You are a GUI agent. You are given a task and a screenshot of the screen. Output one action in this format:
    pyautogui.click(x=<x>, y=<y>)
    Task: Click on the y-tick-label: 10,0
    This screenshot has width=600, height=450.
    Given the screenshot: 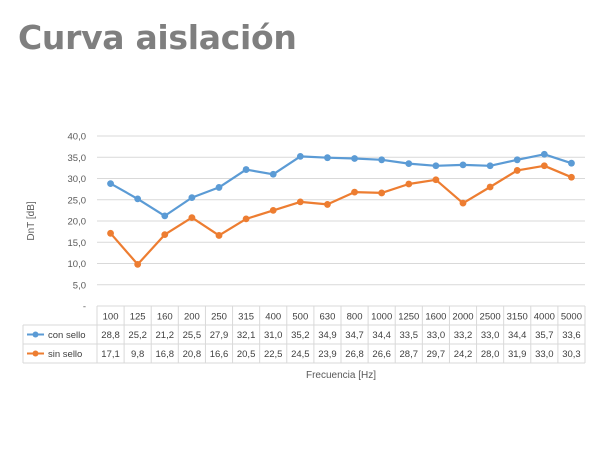 What is the action you would take?
    pyautogui.click(x=77, y=264)
    